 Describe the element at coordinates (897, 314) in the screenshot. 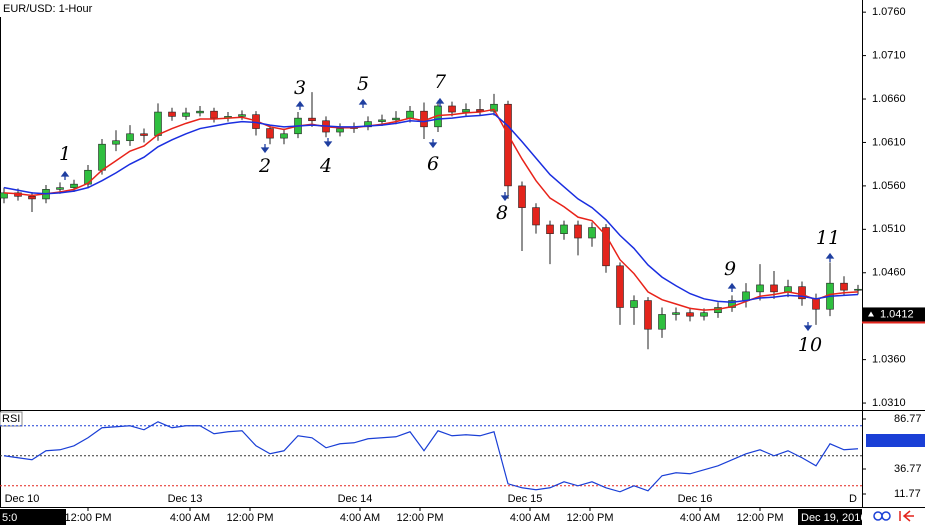

I see `last-price-label: 1.0412` at that location.